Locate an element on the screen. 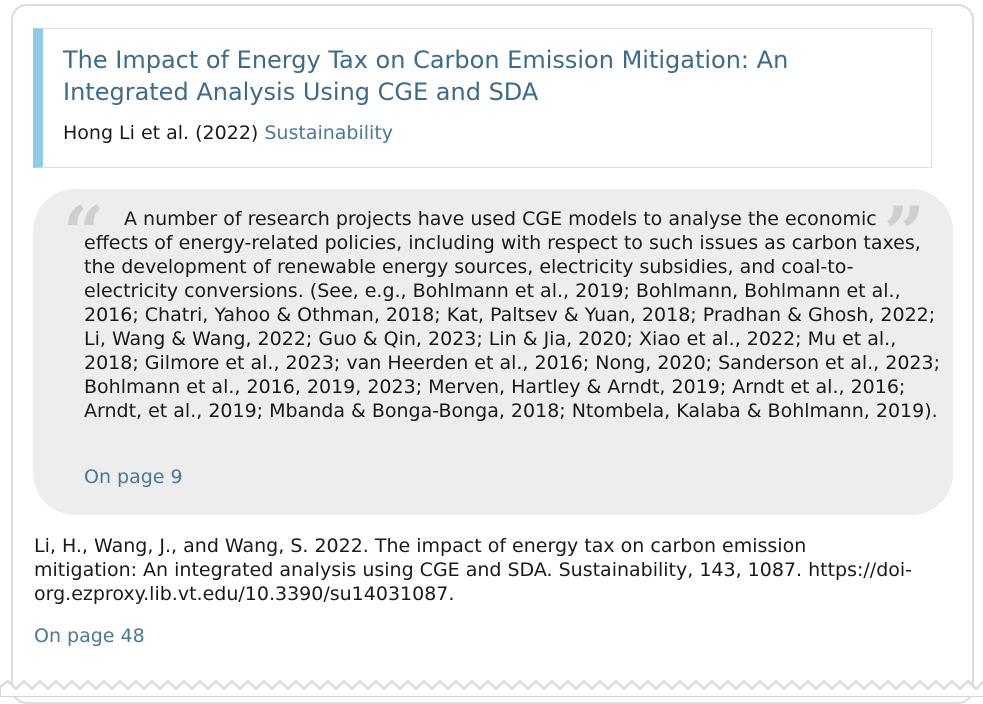 The width and height of the screenshot is (983, 704). quote-page-link: On page 9 is located at coordinates (133, 477).